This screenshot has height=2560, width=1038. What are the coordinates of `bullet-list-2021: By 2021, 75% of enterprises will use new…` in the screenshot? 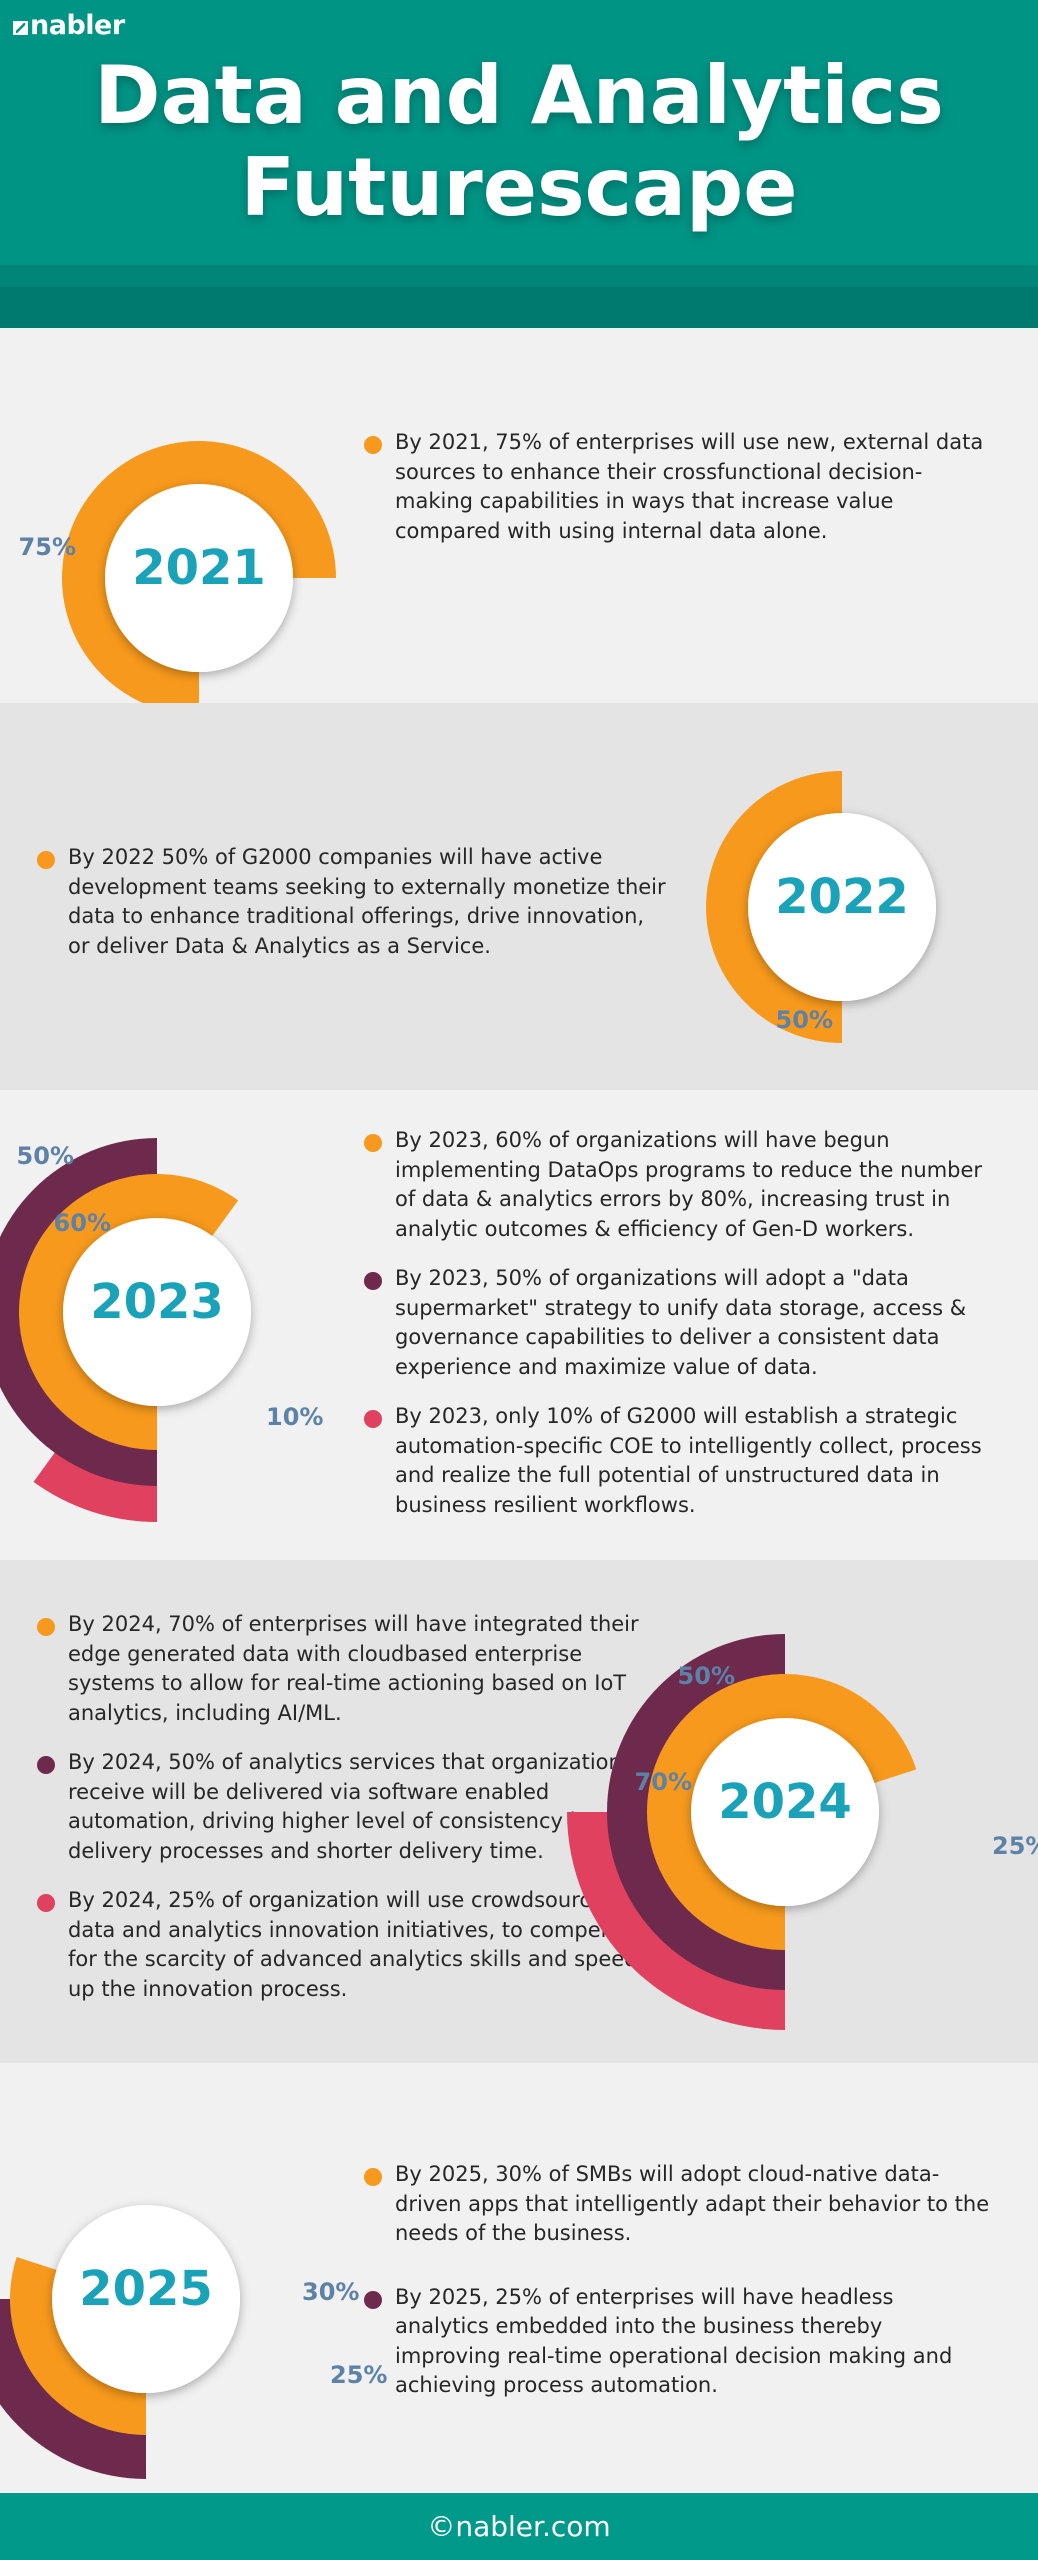 It's located at (679, 487).